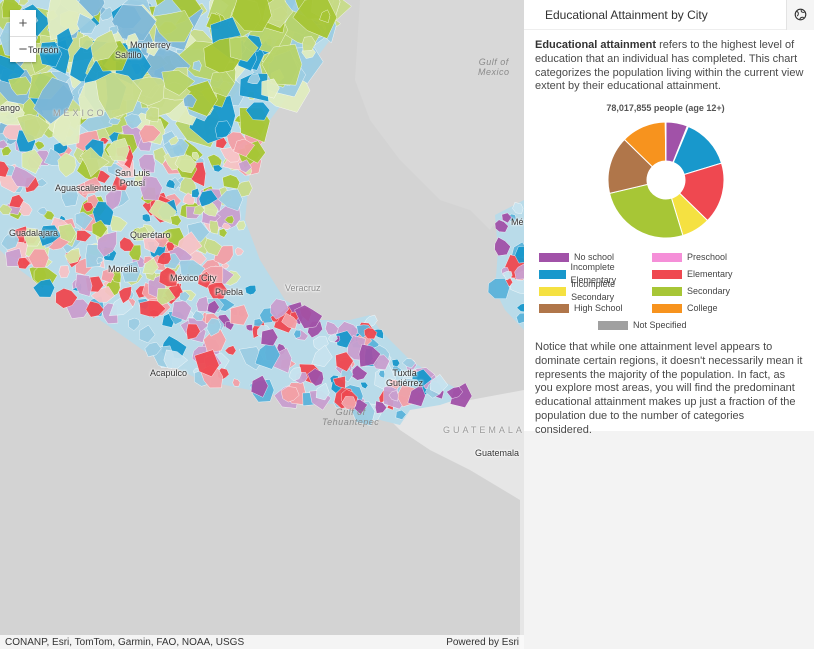  Describe the element at coordinates (666, 180) in the screenshot. I see `attainment-pie-chart` at that location.